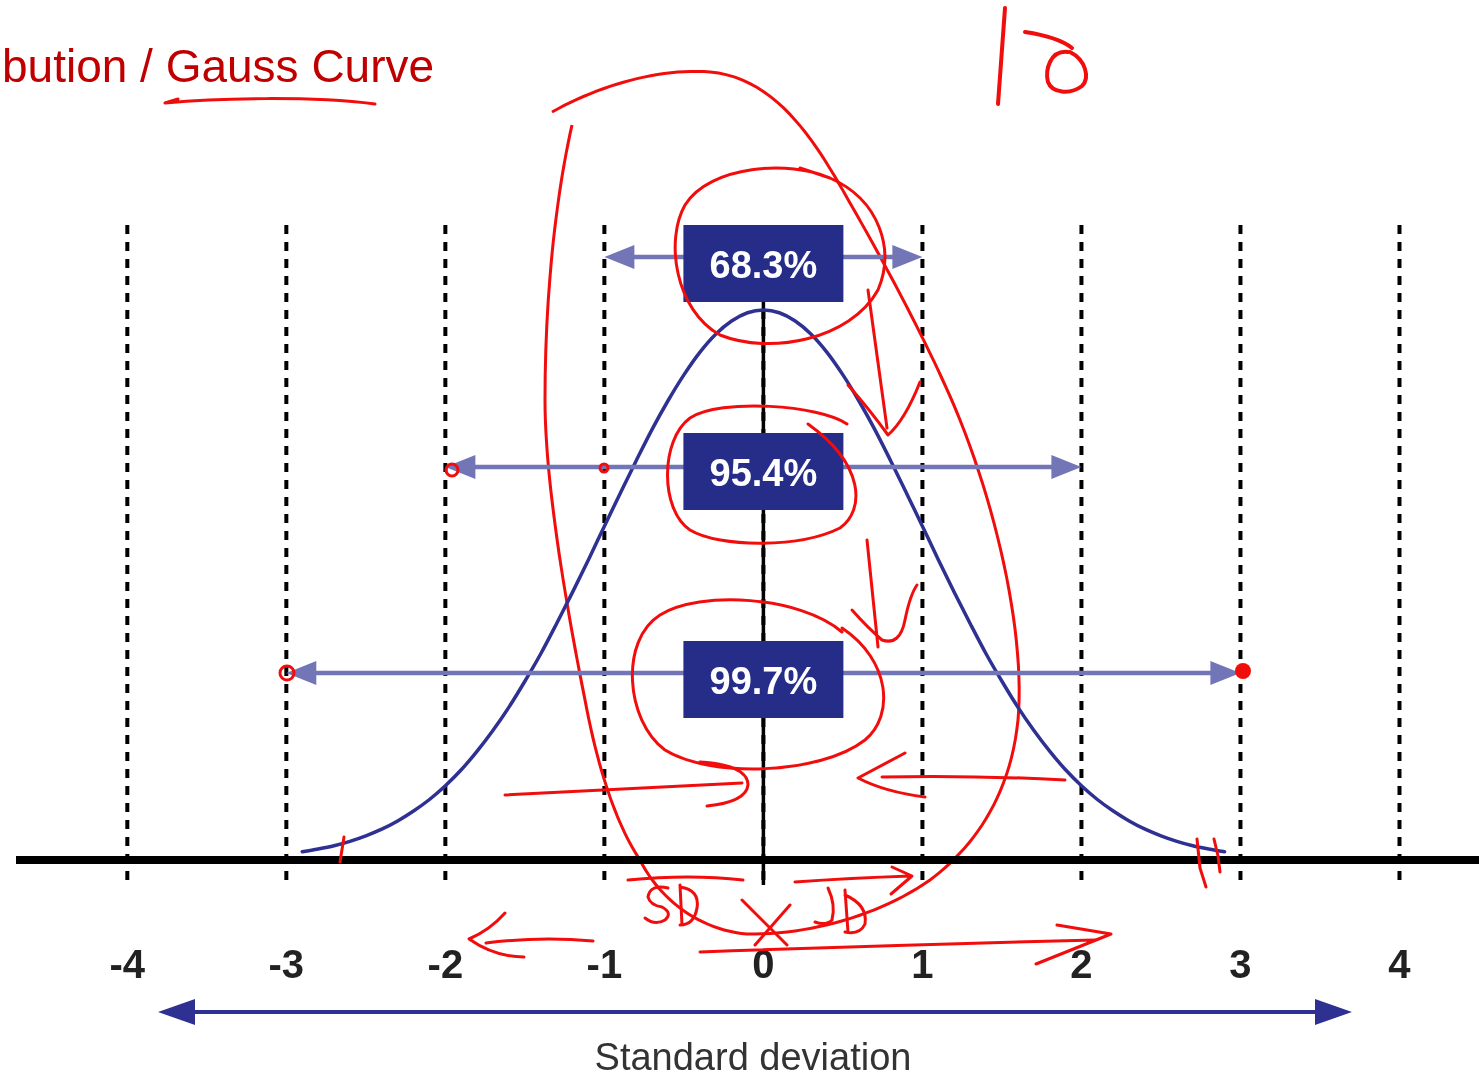  Describe the element at coordinates (763, 680) in the screenshot. I see `annotation: 99.7%` at that location.